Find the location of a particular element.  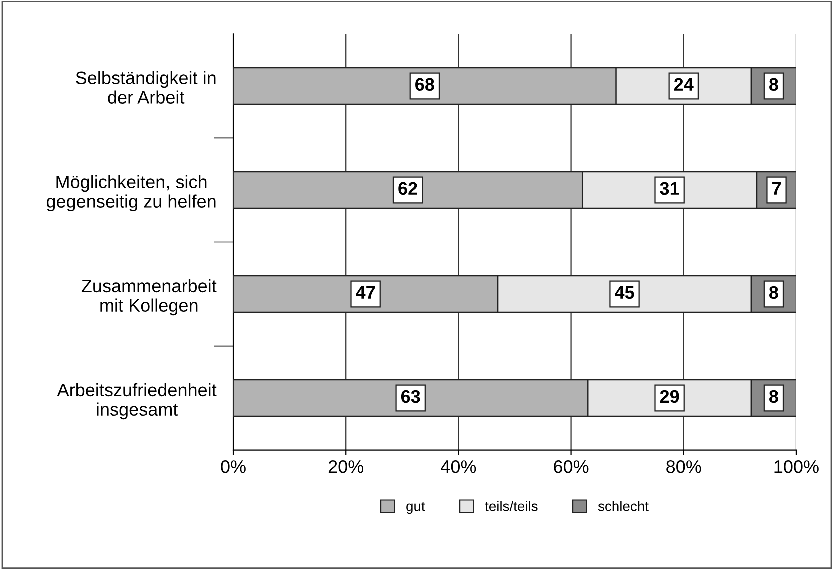

y-tick-label: Selbständigkeit in der Arbeit is located at coordinates (146, 87).